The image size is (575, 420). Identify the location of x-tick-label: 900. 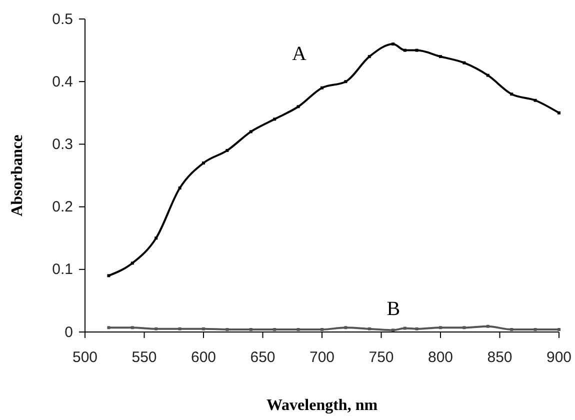
(559, 357).